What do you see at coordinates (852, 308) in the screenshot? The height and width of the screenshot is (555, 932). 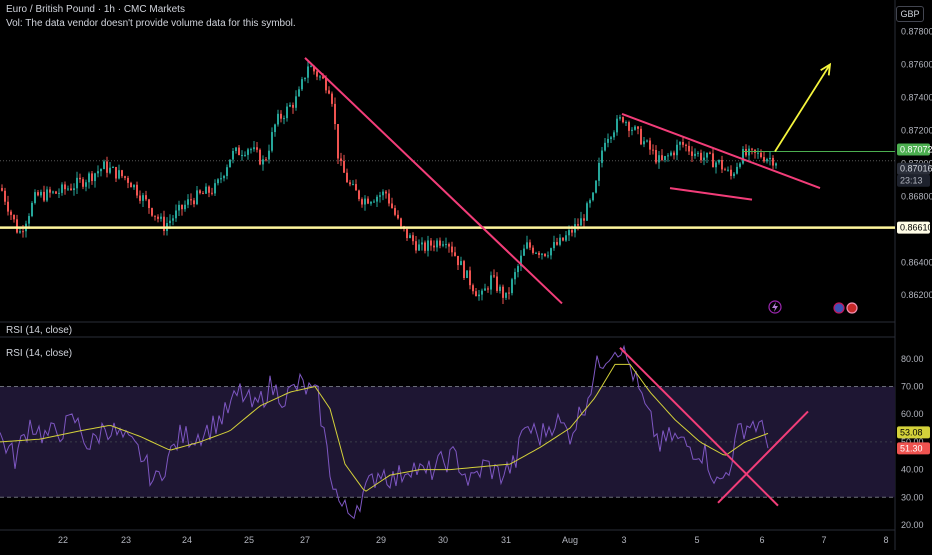 I see `flag-icon` at bounding box center [852, 308].